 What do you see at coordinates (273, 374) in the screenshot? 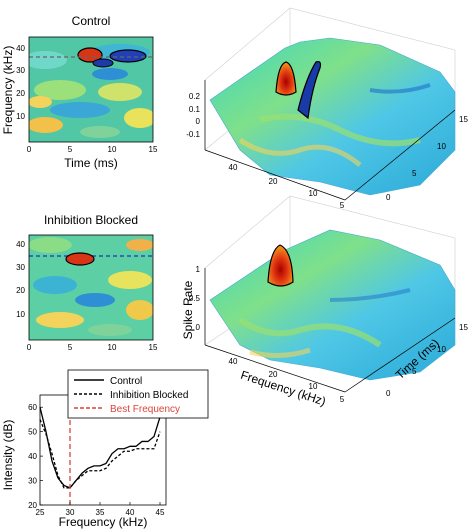
I see `inhibition-surface-freq-tick: 20` at bounding box center [273, 374].